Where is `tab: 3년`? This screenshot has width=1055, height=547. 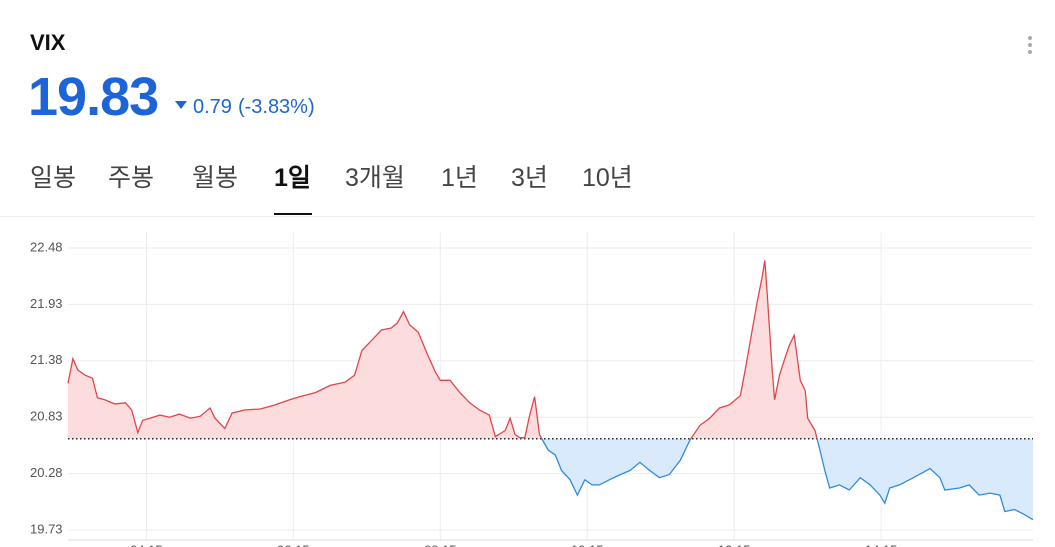
tab: 3년 is located at coordinates (529, 178).